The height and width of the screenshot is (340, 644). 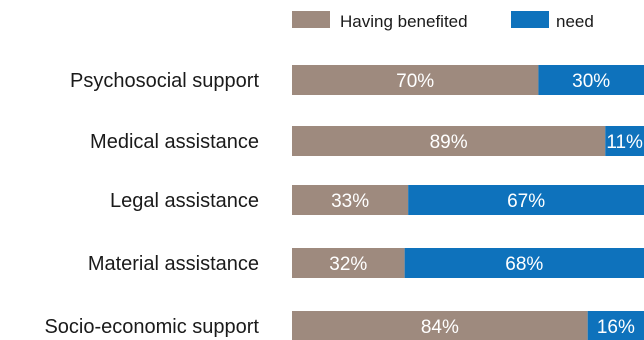 I want to click on value-label-need-psychosocial-support: 30%, so click(x=591, y=81).